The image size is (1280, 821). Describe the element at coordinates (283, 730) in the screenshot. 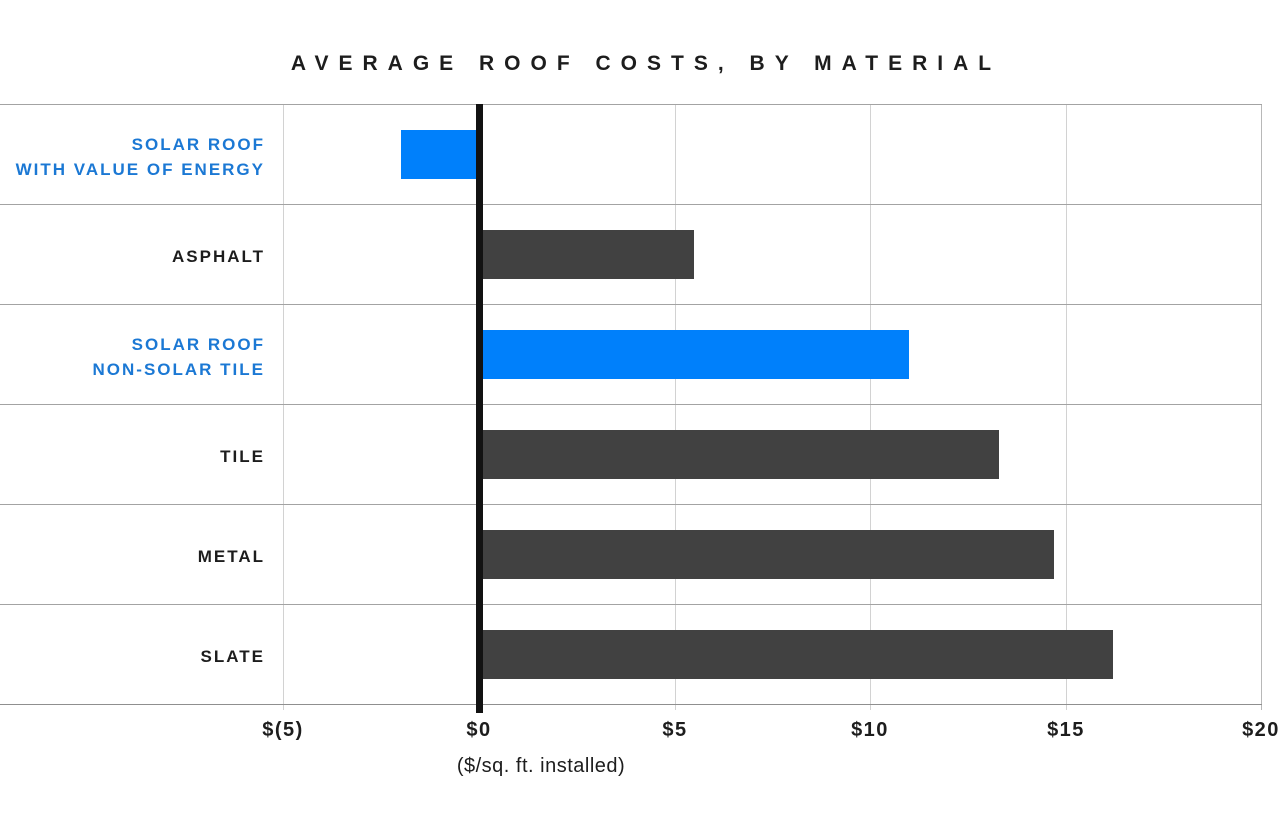

I see `x-tick-label: $(5)` at that location.